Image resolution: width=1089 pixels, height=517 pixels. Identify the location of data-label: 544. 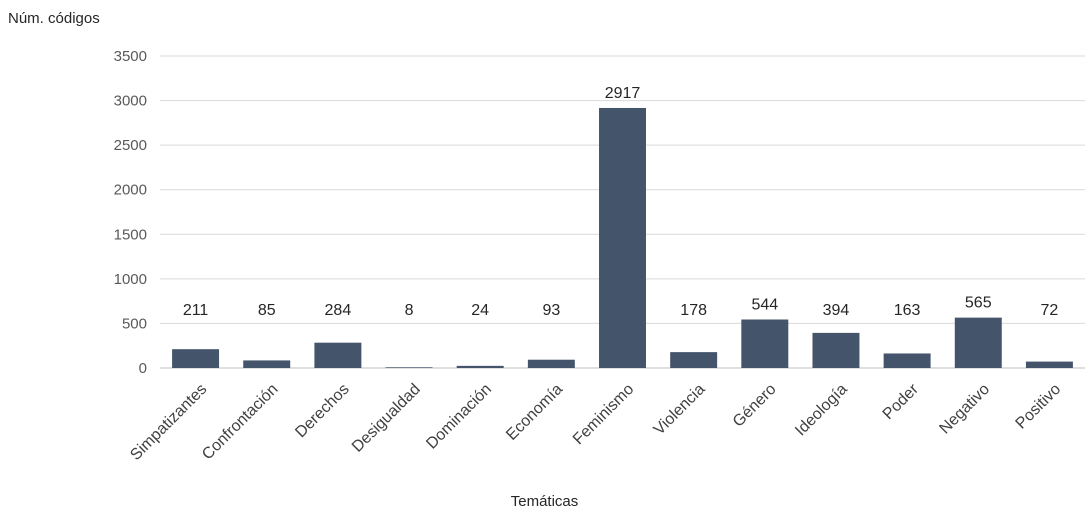
(764, 305).